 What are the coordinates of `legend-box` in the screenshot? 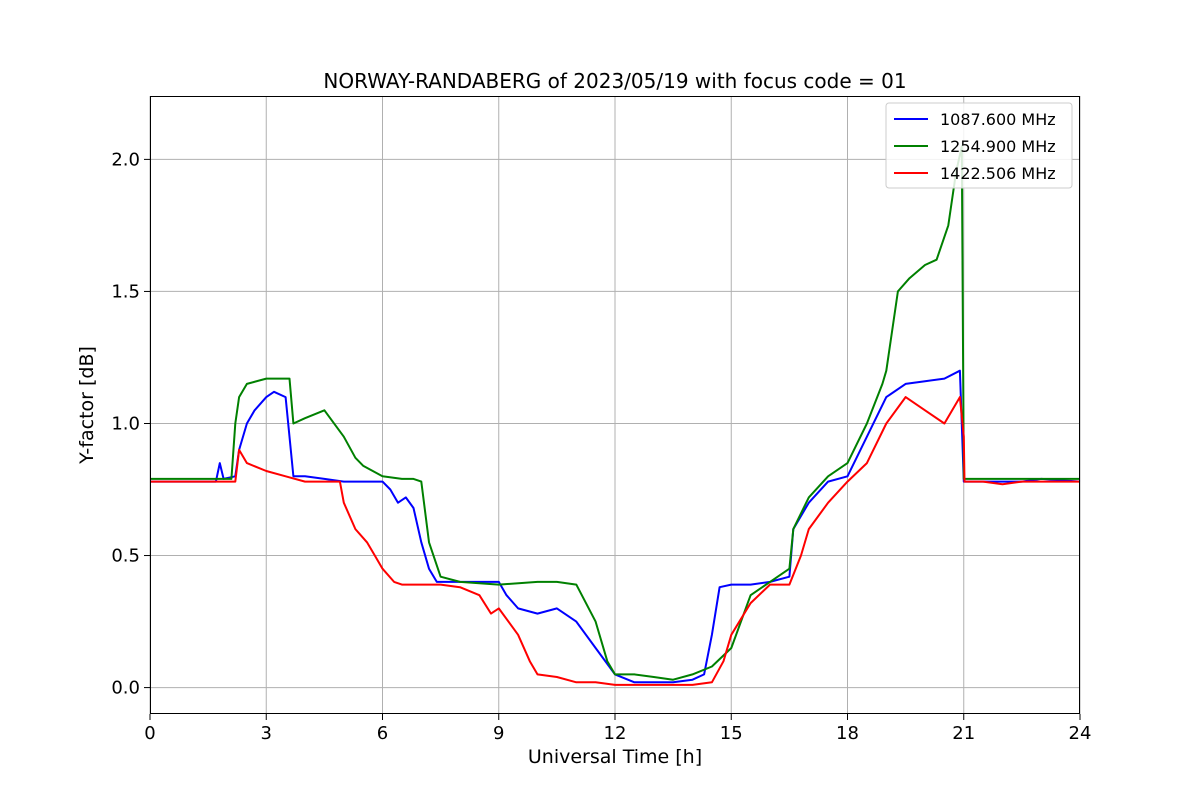 It's located at (979, 145).